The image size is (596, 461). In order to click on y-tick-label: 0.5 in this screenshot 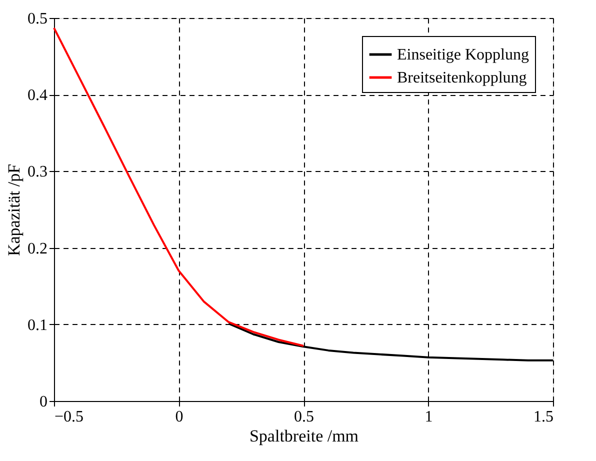, I will do `click(38, 19)`.